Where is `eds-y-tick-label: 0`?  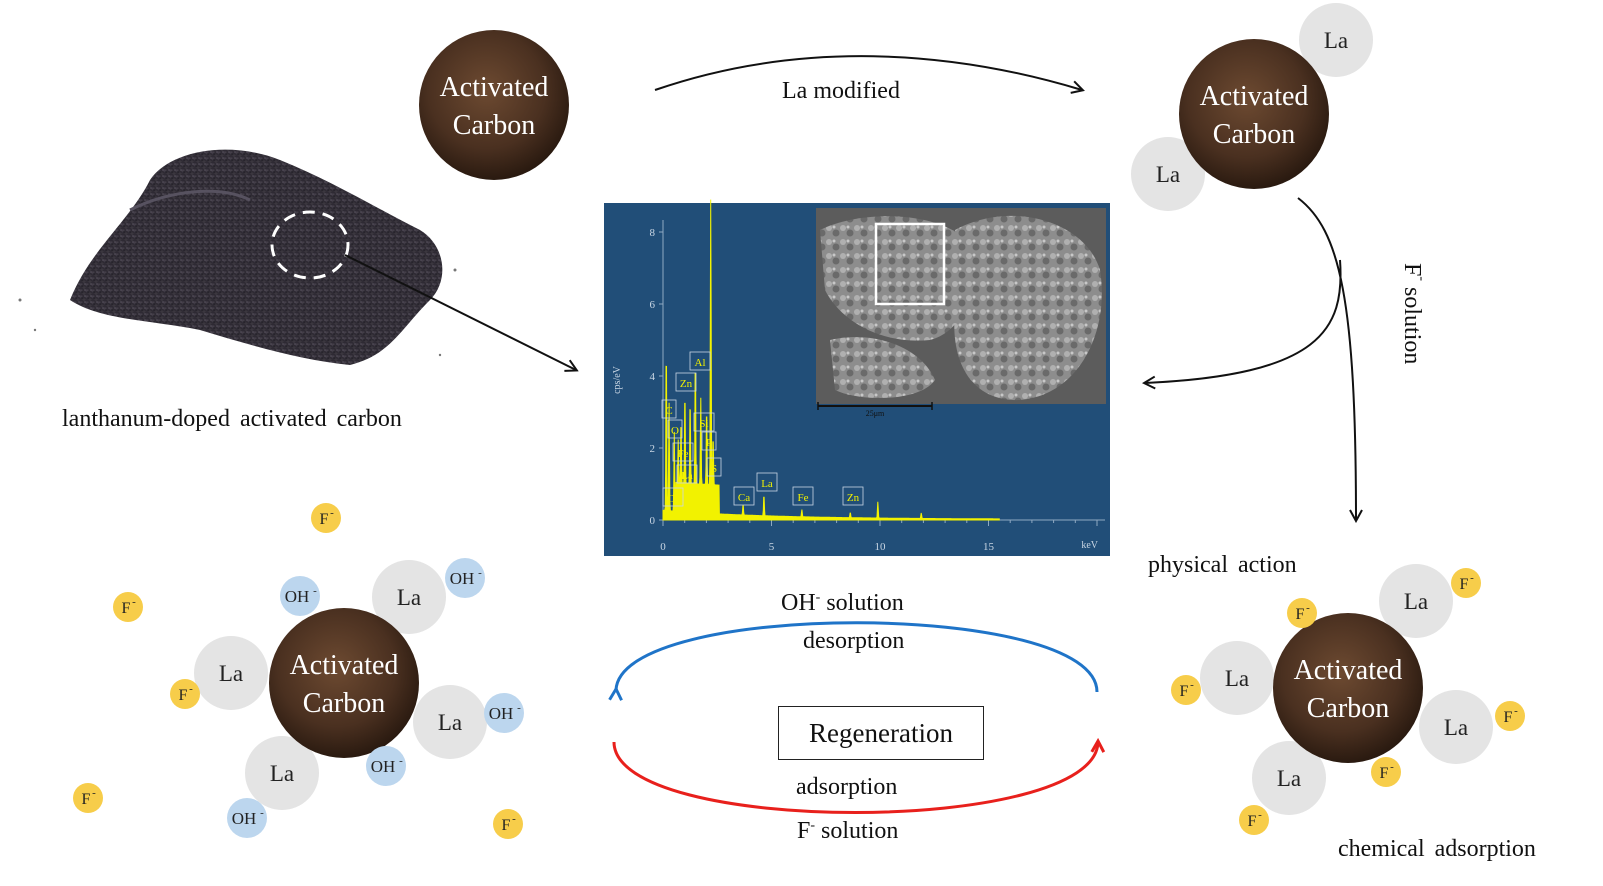
eds-y-tick-label: 0 is located at coordinates (653, 521).